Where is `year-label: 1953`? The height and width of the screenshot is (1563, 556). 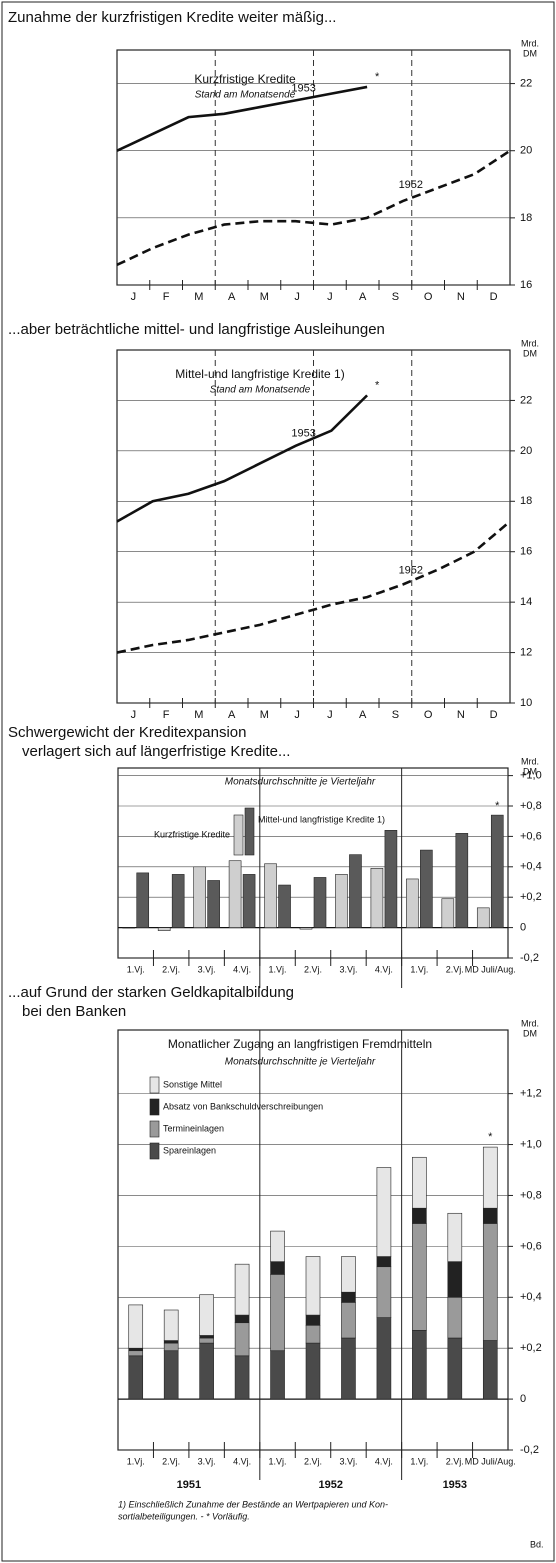
year-label: 1953 is located at coordinates (455, 1485).